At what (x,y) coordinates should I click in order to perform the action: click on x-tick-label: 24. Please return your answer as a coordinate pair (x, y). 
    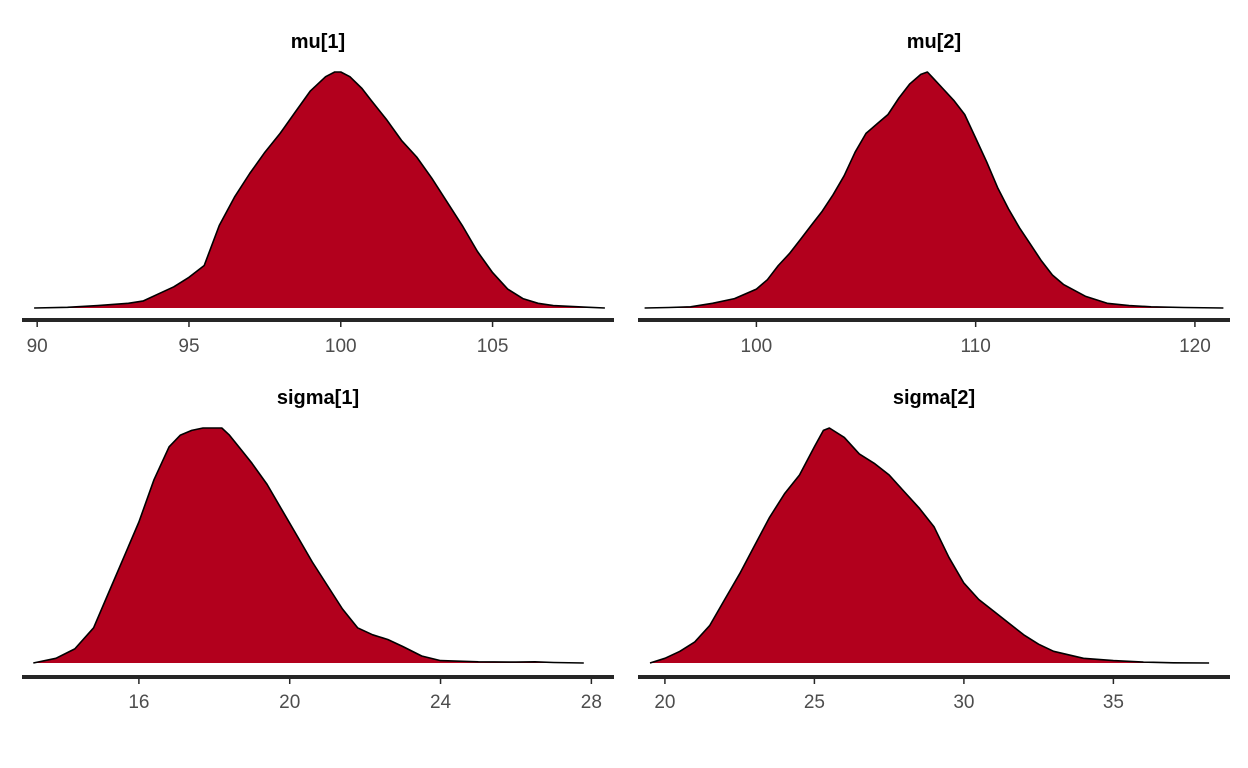
    Looking at the image, I should click on (441, 702).